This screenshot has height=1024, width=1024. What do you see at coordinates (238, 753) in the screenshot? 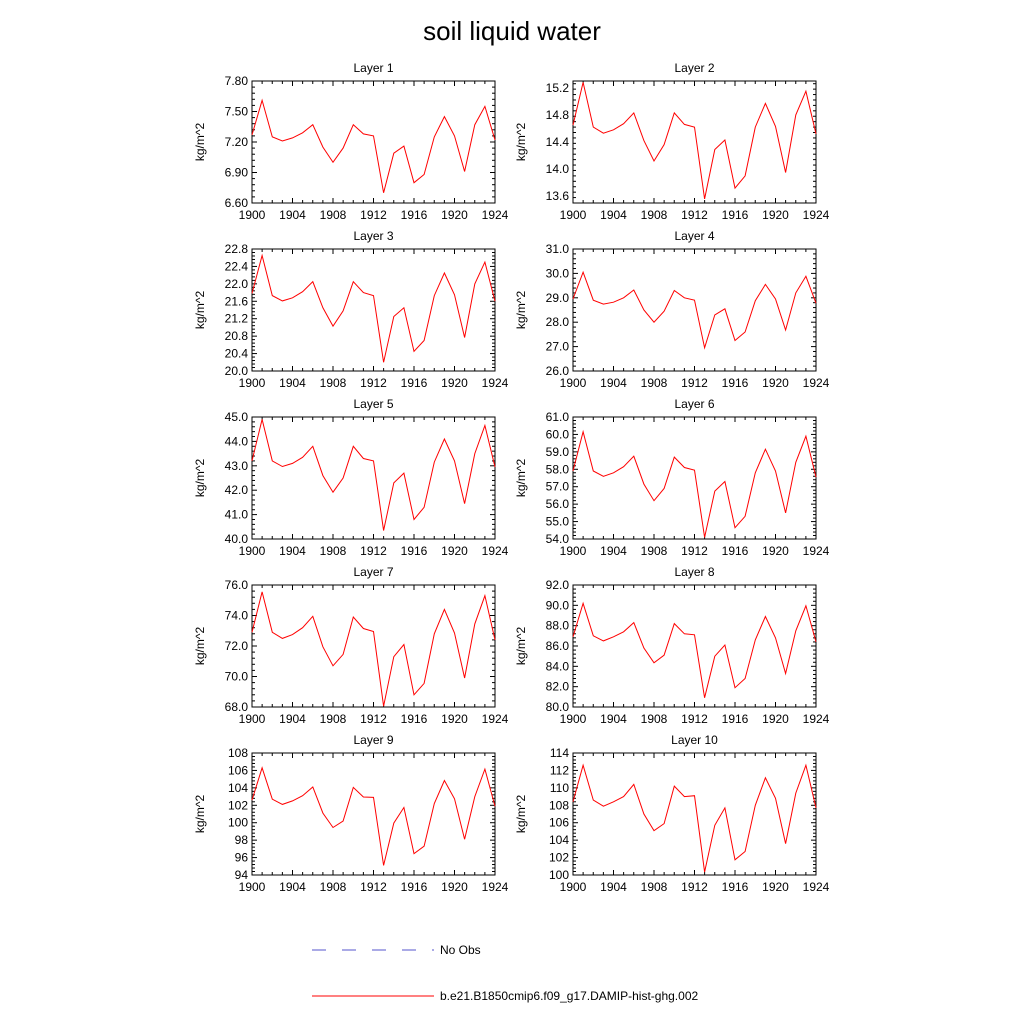
I see `y-tick-label: 108` at bounding box center [238, 753].